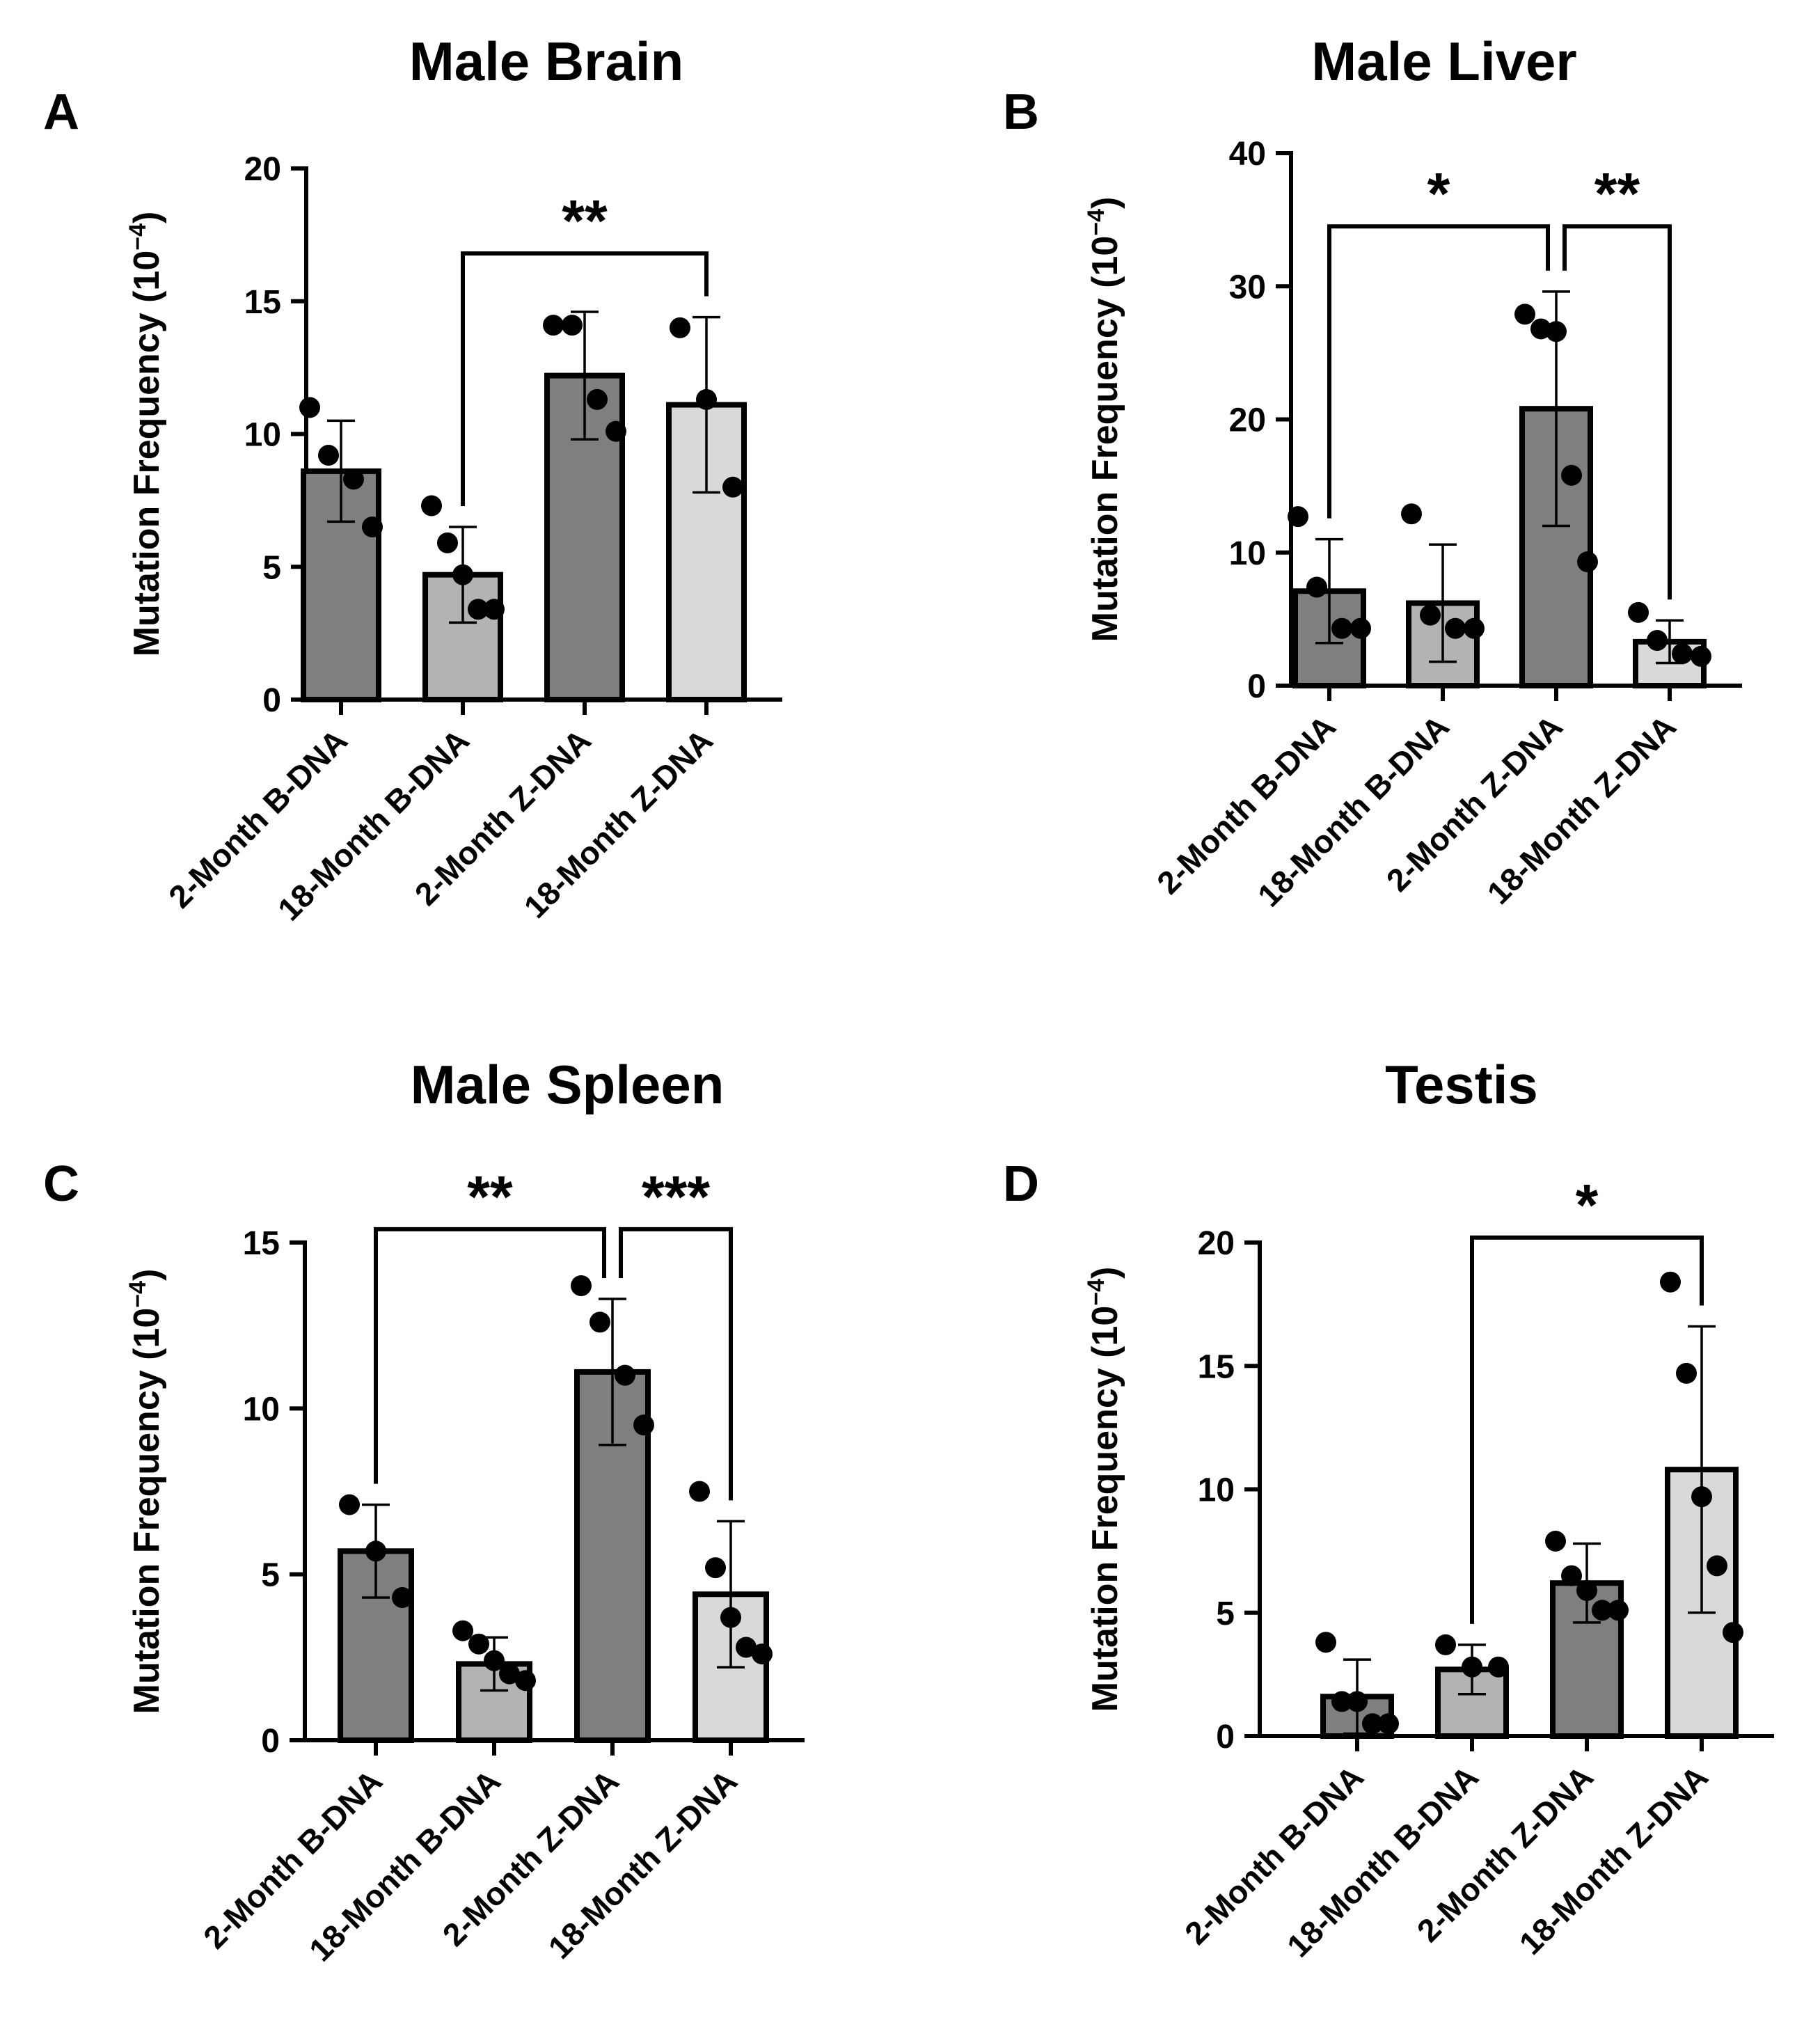 Image resolution: width=1820 pixels, height=2034 pixels. Describe the element at coordinates (676, 1196) in the screenshot. I see `significance-label: ***` at that location.